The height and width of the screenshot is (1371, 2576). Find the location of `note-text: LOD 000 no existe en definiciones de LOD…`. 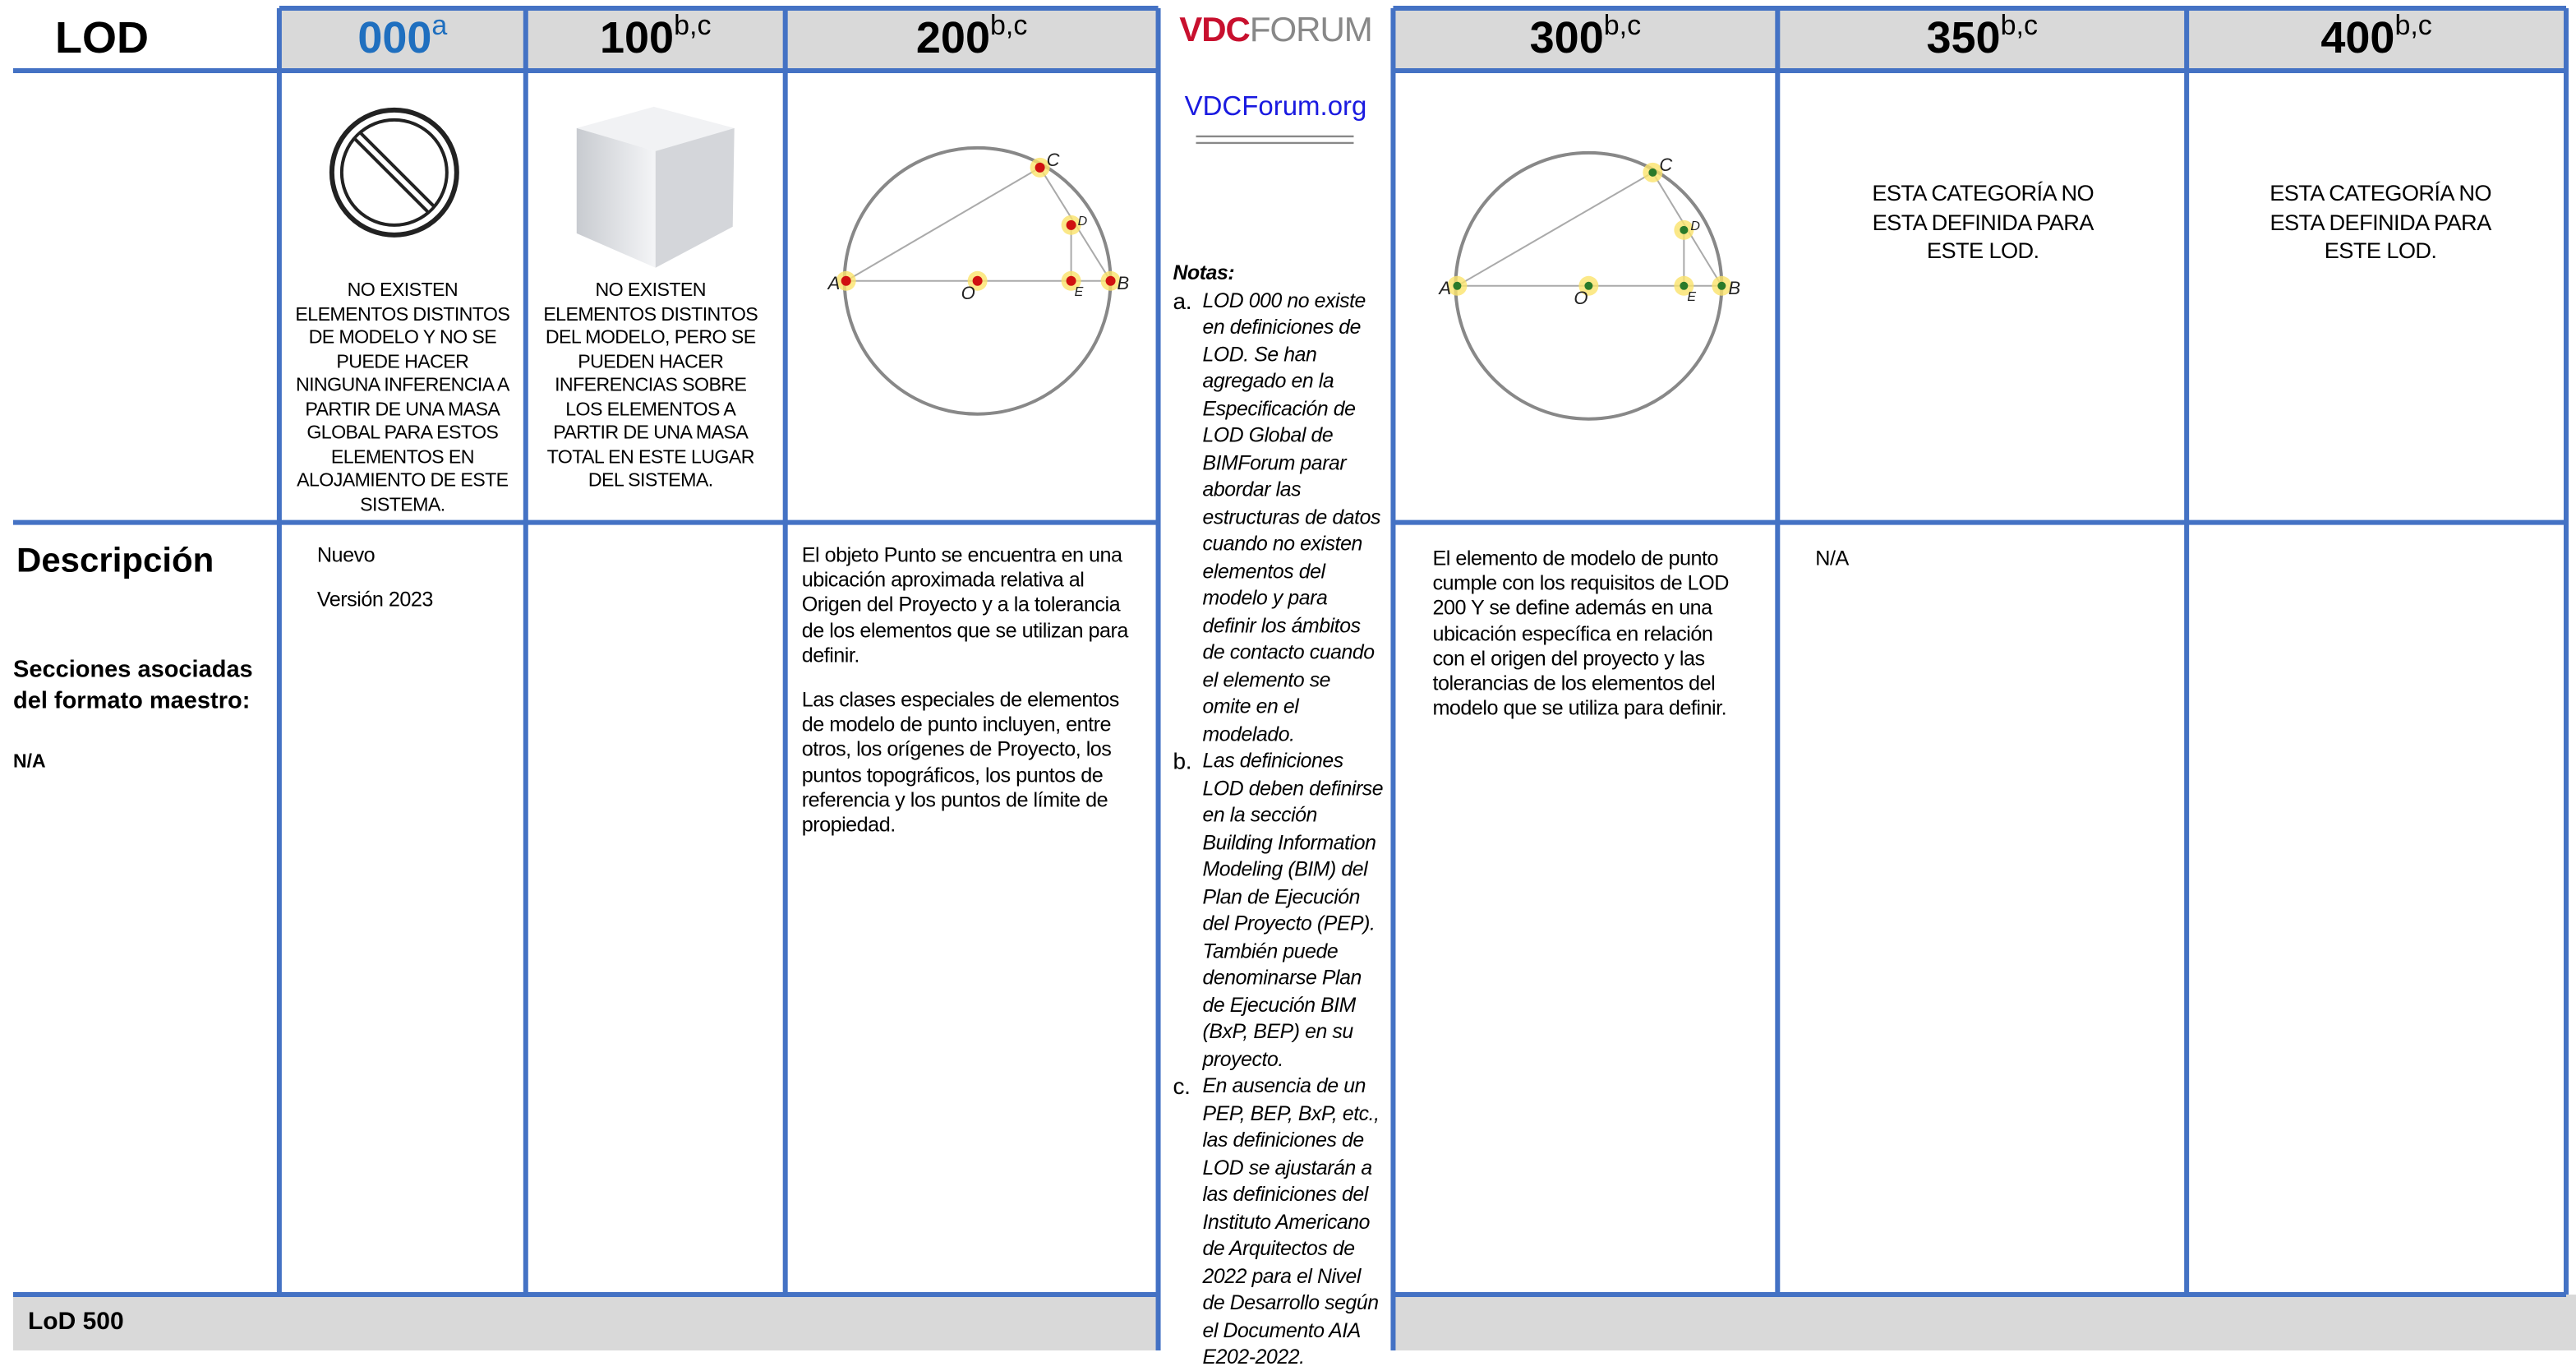

note-text: LOD 000 no existe en definiciones de LOD… is located at coordinates (1291, 517).